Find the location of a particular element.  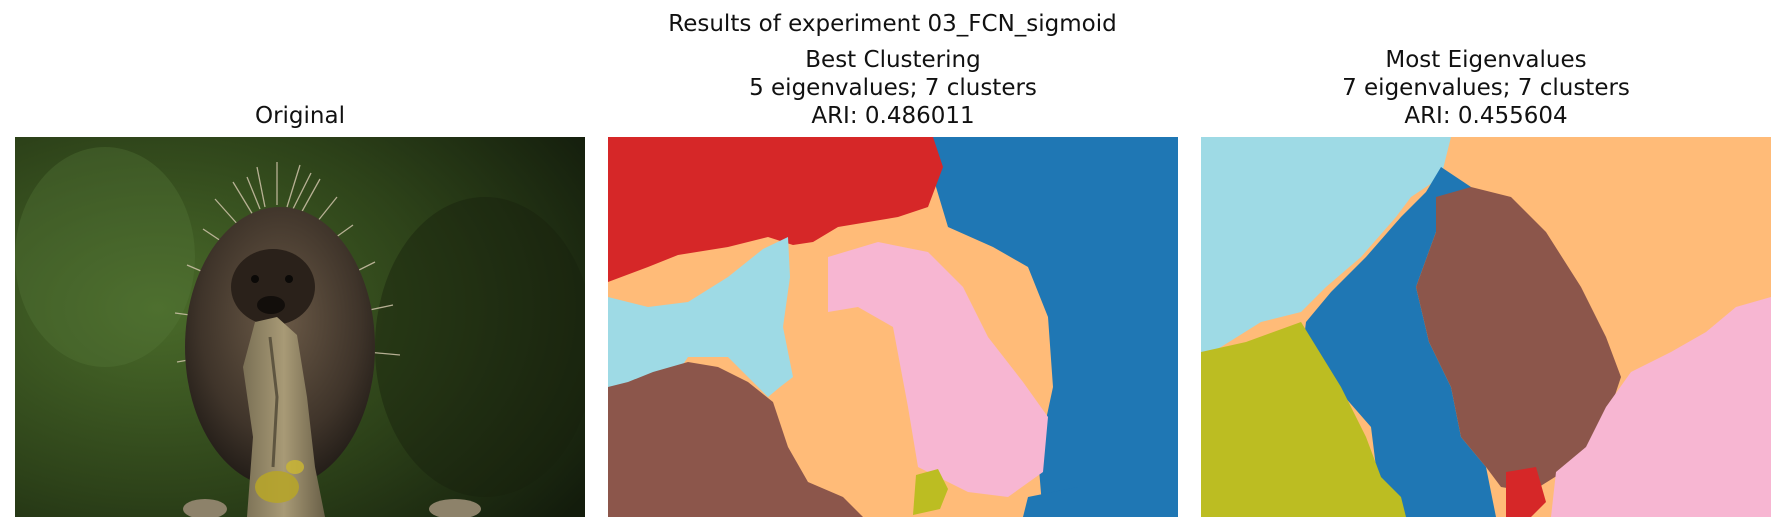

most-eigen-eigen: 7 eigenvalues; 7 clusters is located at coordinates (1486, 88).